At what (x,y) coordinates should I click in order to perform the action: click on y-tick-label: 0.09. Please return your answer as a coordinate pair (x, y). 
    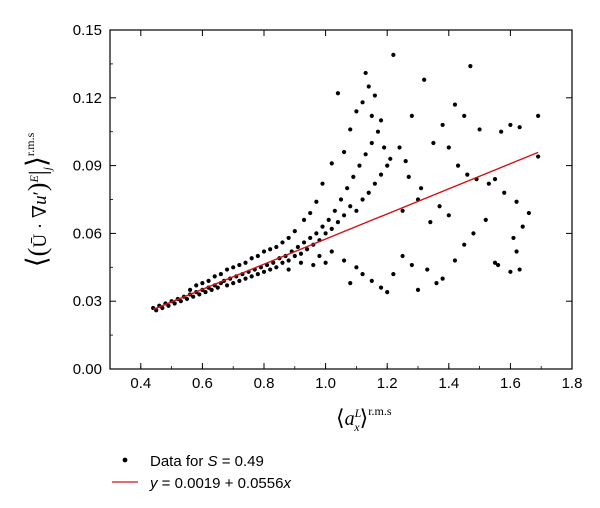
    Looking at the image, I should click on (87, 166).